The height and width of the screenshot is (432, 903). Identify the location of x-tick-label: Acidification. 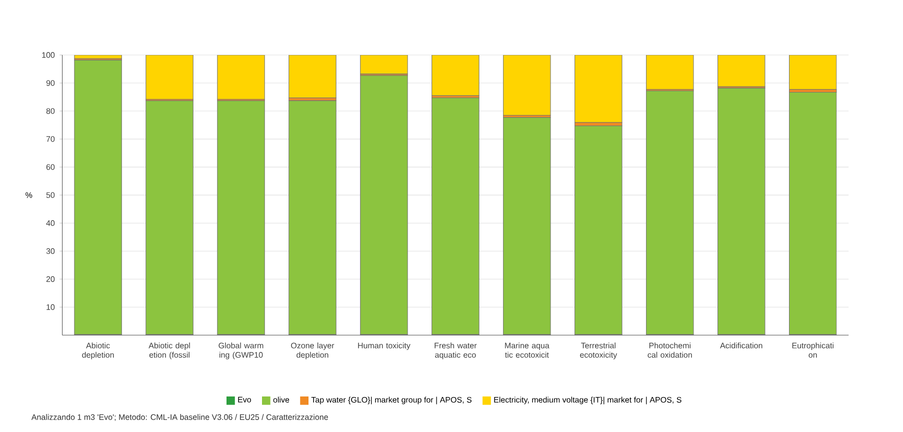
(741, 345).